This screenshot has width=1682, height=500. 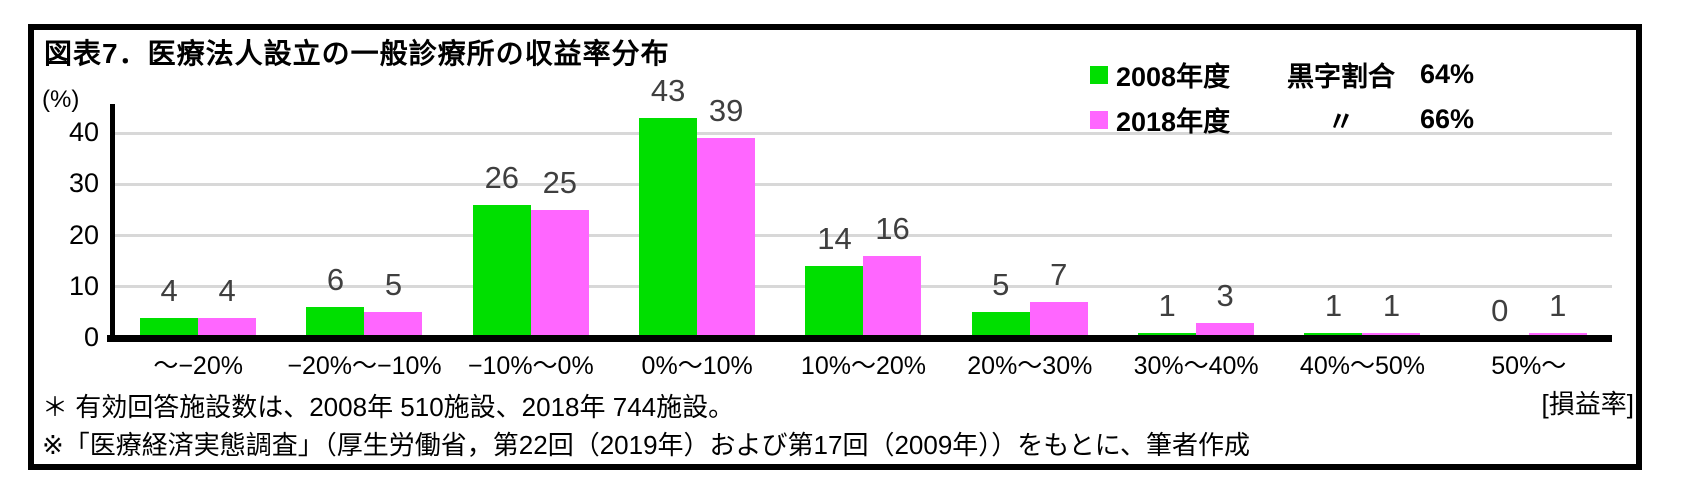 I want to click on bar-pair: 26 25, so click(x=530, y=250).